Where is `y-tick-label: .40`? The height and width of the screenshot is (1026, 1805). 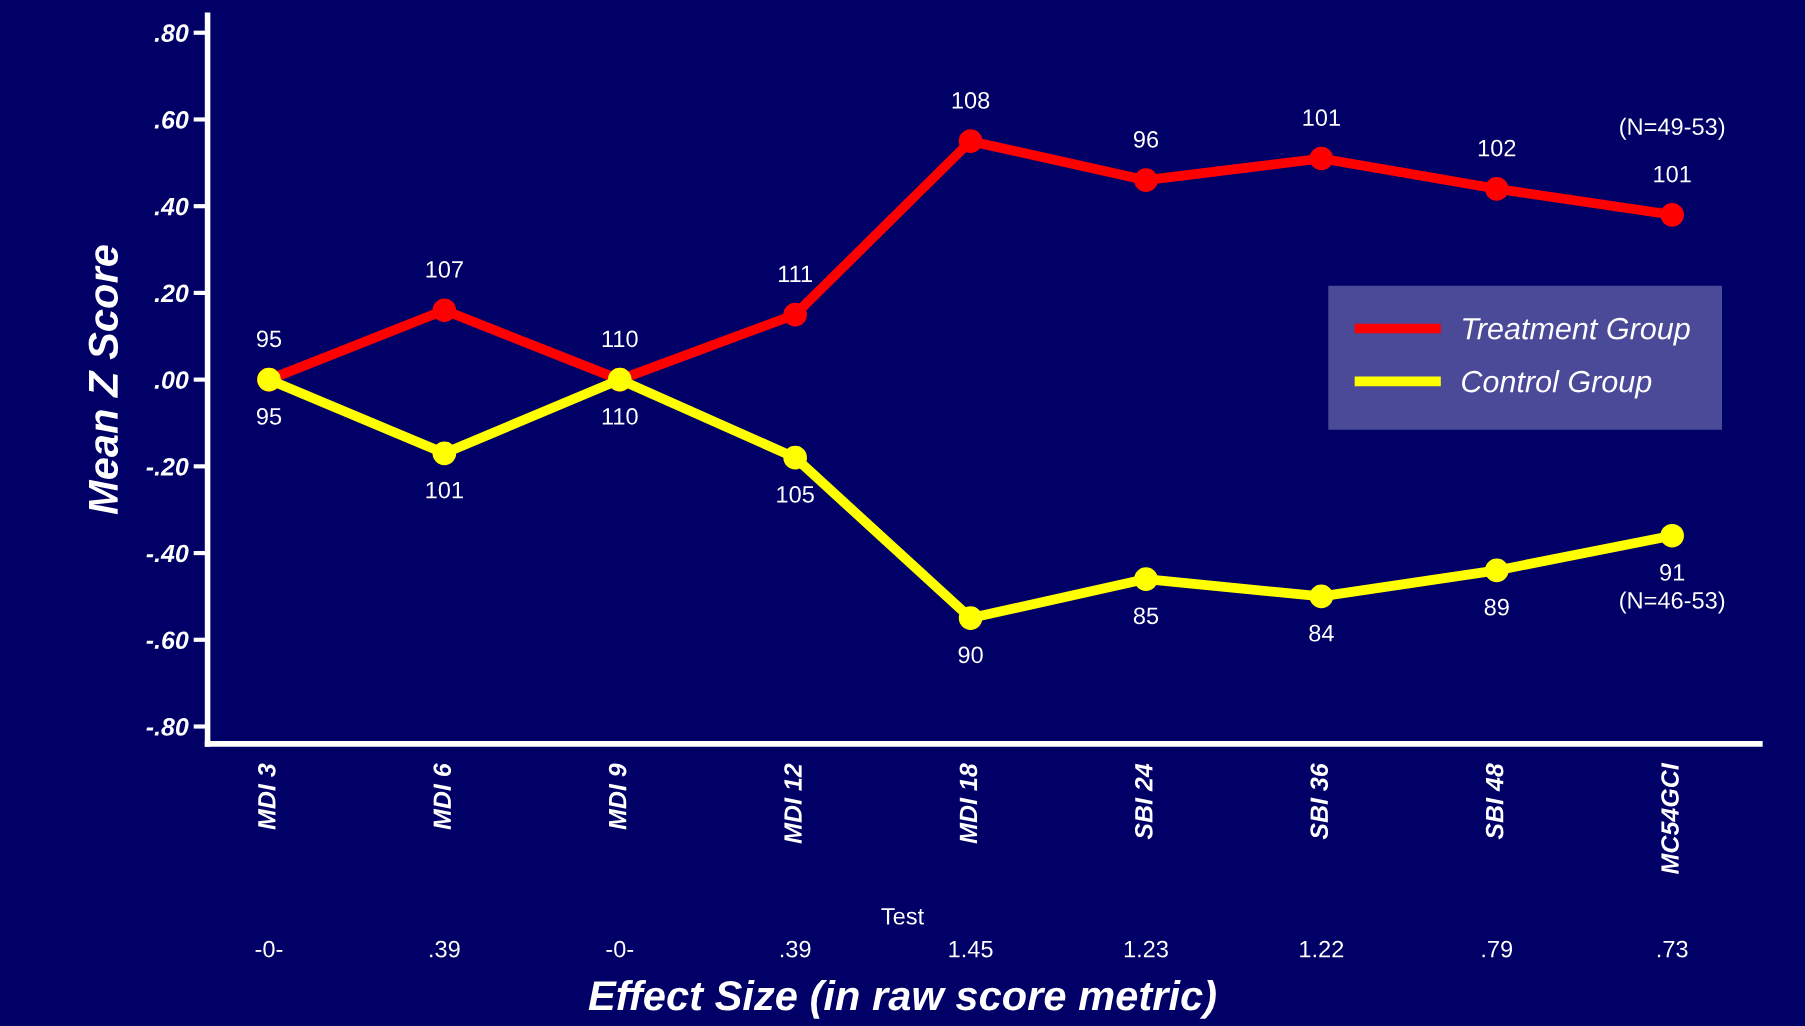
y-tick-label: .40 is located at coordinates (171, 206).